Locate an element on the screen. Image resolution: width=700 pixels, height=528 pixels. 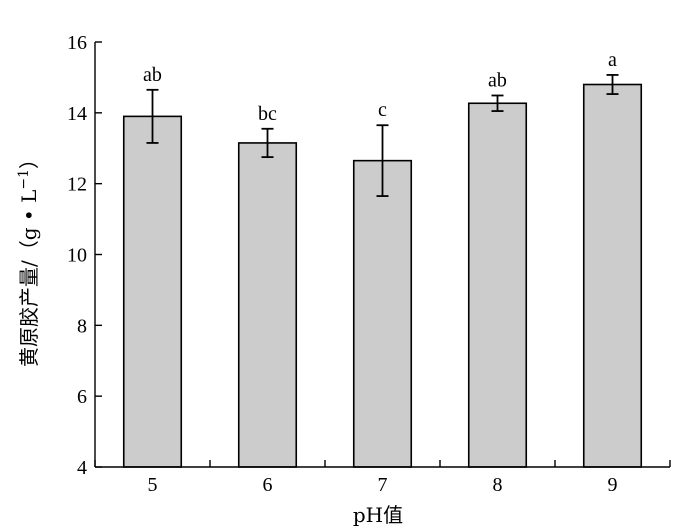
x-tick-label: 8 is located at coordinates (498, 485).